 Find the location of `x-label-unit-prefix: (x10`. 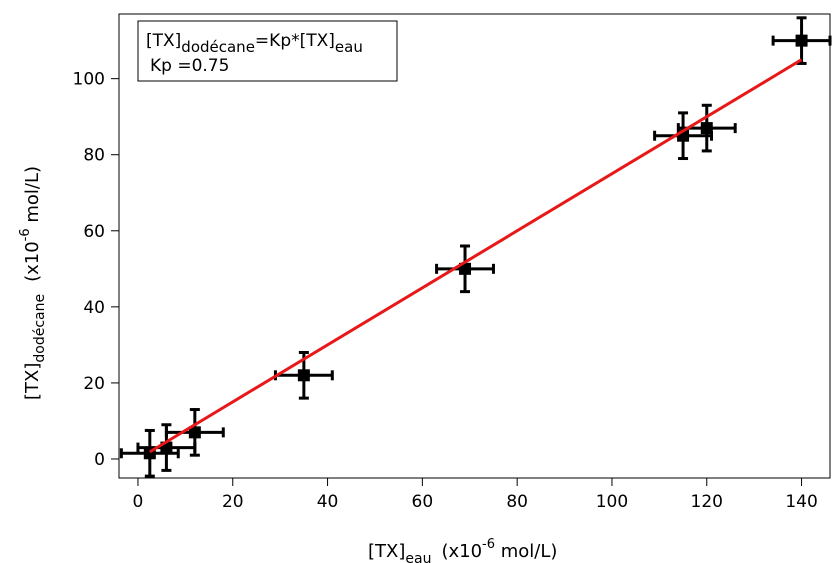

x-label-unit-prefix: (x10 is located at coordinates (461, 551).